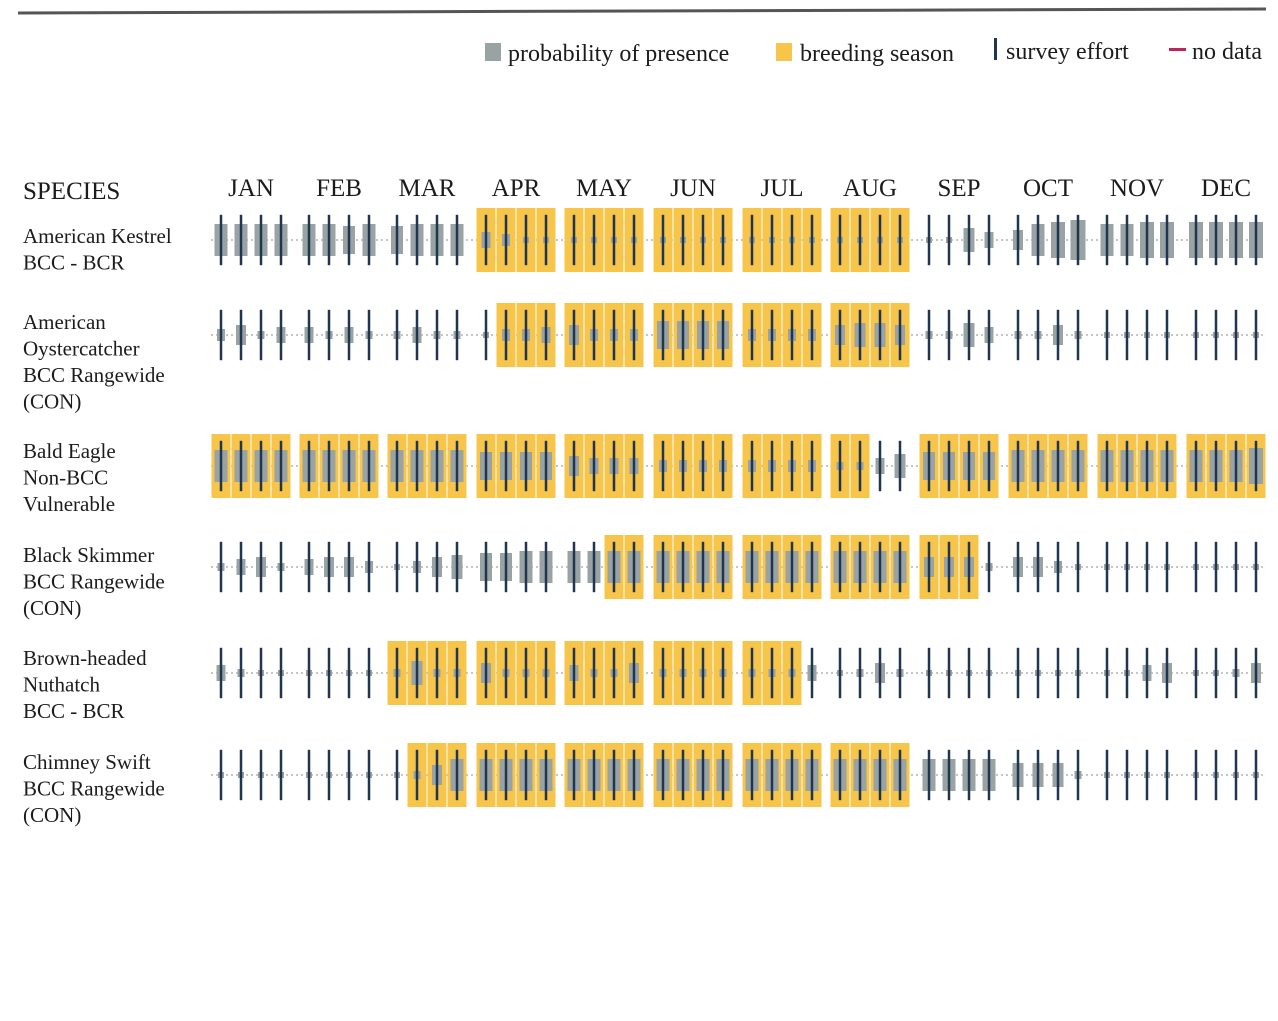 The height and width of the screenshot is (1021, 1278). What do you see at coordinates (52, 402) in the screenshot?
I see `species-name-line: (CON)` at bounding box center [52, 402].